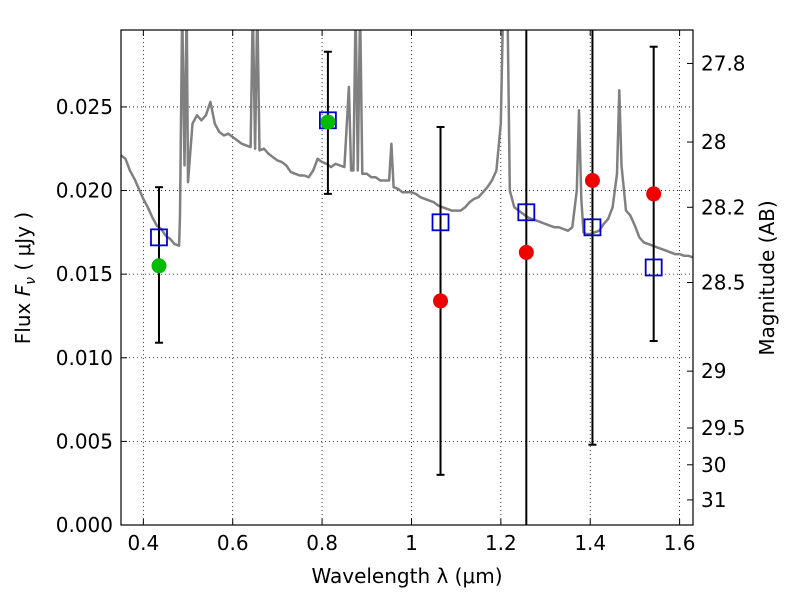  What do you see at coordinates (411, 543) in the screenshot?
I see `x-tick-label: 1` at bounding box center [411, 543].